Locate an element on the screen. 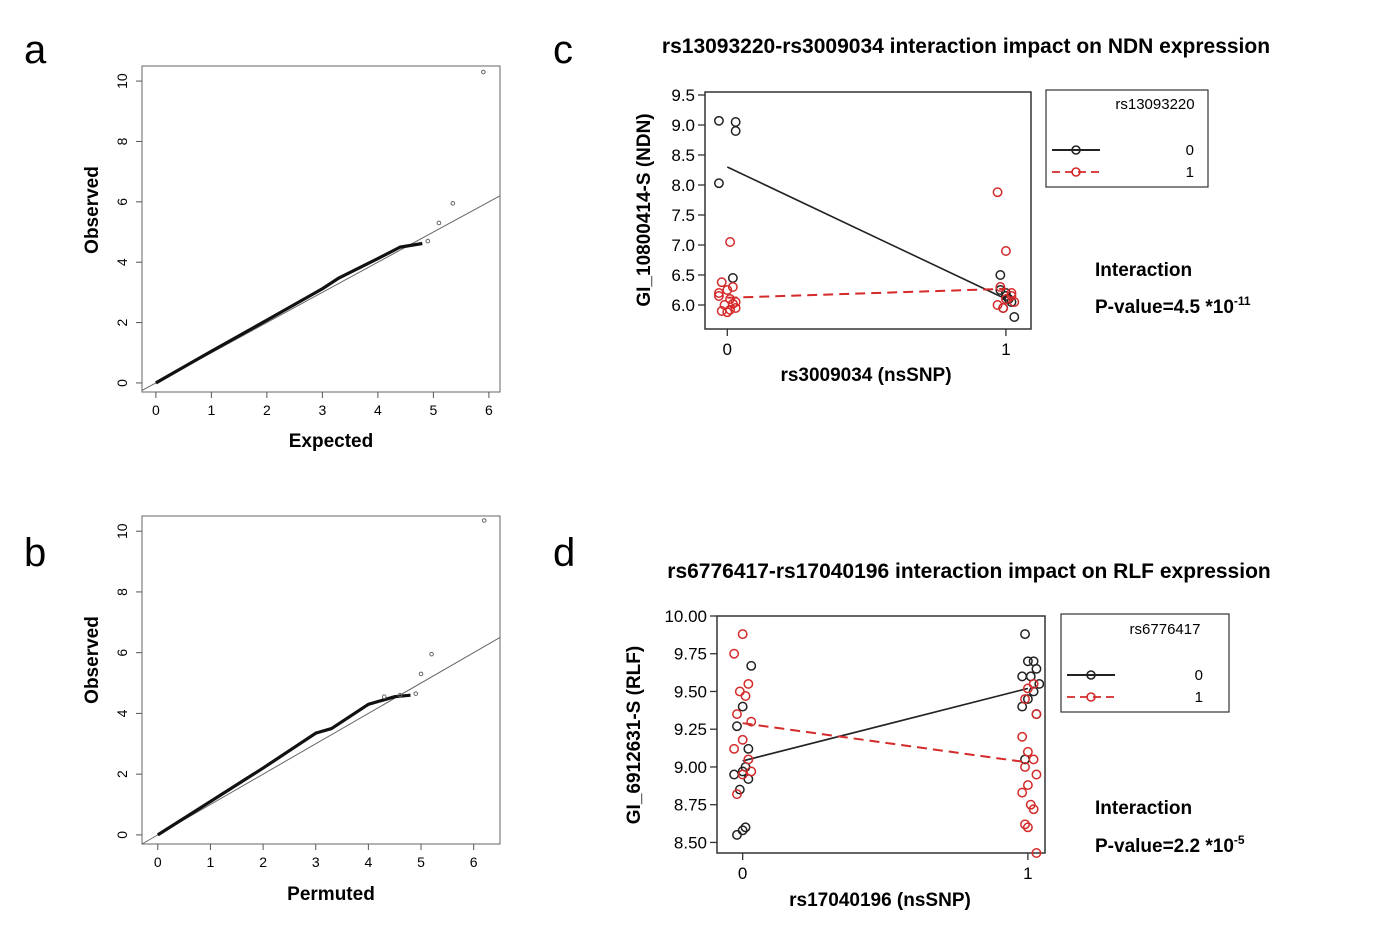 The width and height of the screenshot is (1395, 932). legend-title: rs13093220 is located at coordinates (1154, 104).